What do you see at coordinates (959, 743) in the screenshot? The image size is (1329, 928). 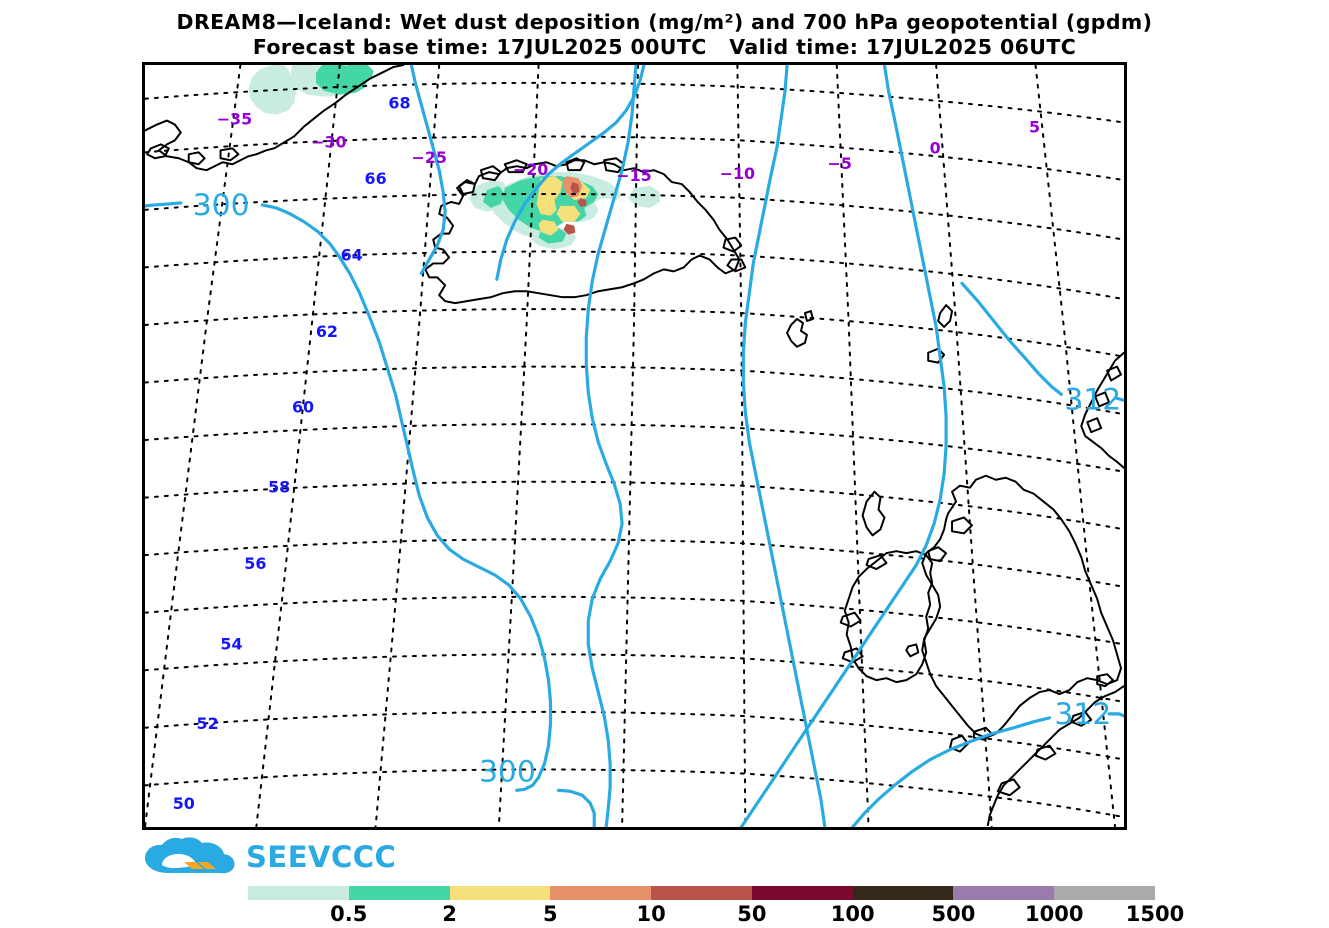 I see `coastline-cornwall` at bounding box center [959, 743].